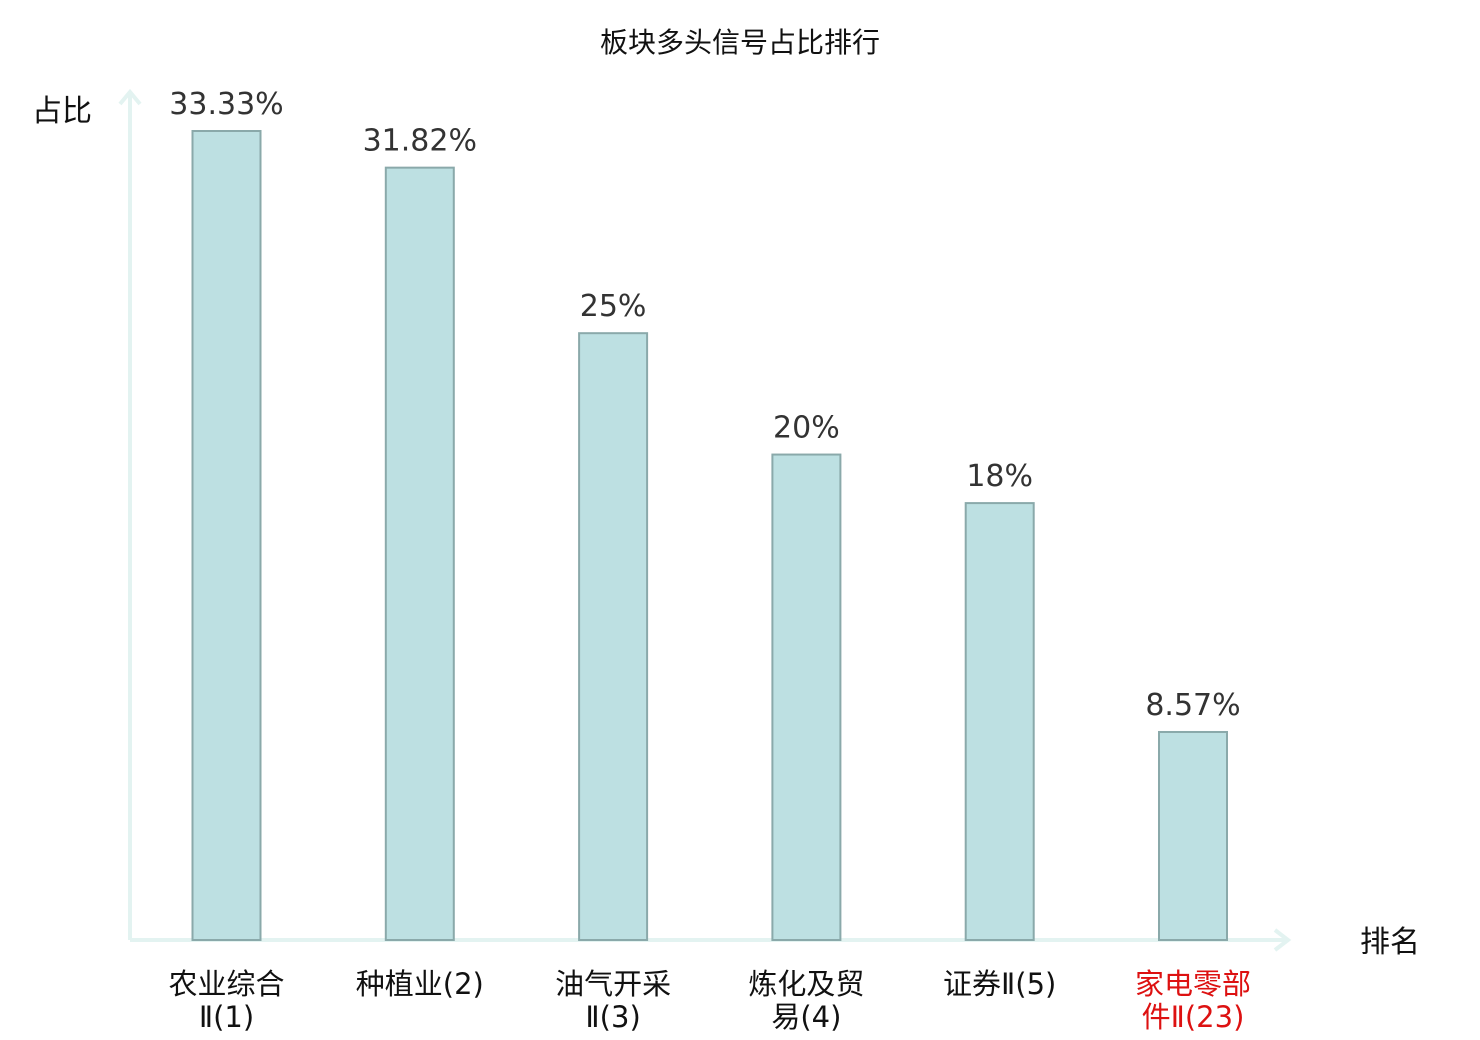 The height and width of the screenshot is (1040, 1480). What do you see at coordinates (612, 1017) in the screenshot?
I see `category-label-3-line-2: Ⅱ(3)` at bounding box center [612, 1017].